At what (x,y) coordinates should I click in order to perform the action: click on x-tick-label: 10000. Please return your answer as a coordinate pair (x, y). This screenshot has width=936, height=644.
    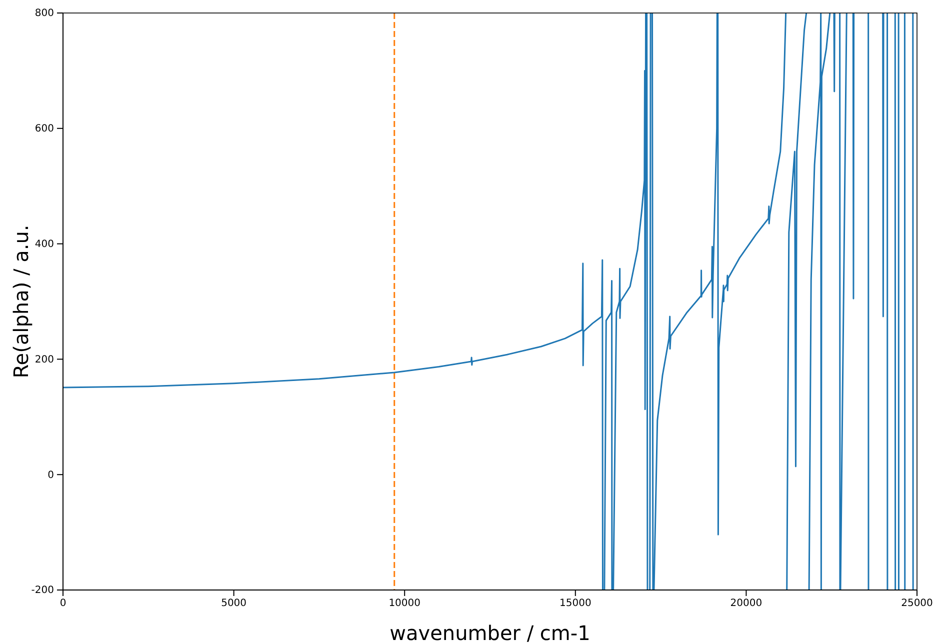
    Looking at the image, I should click on (404, 604).